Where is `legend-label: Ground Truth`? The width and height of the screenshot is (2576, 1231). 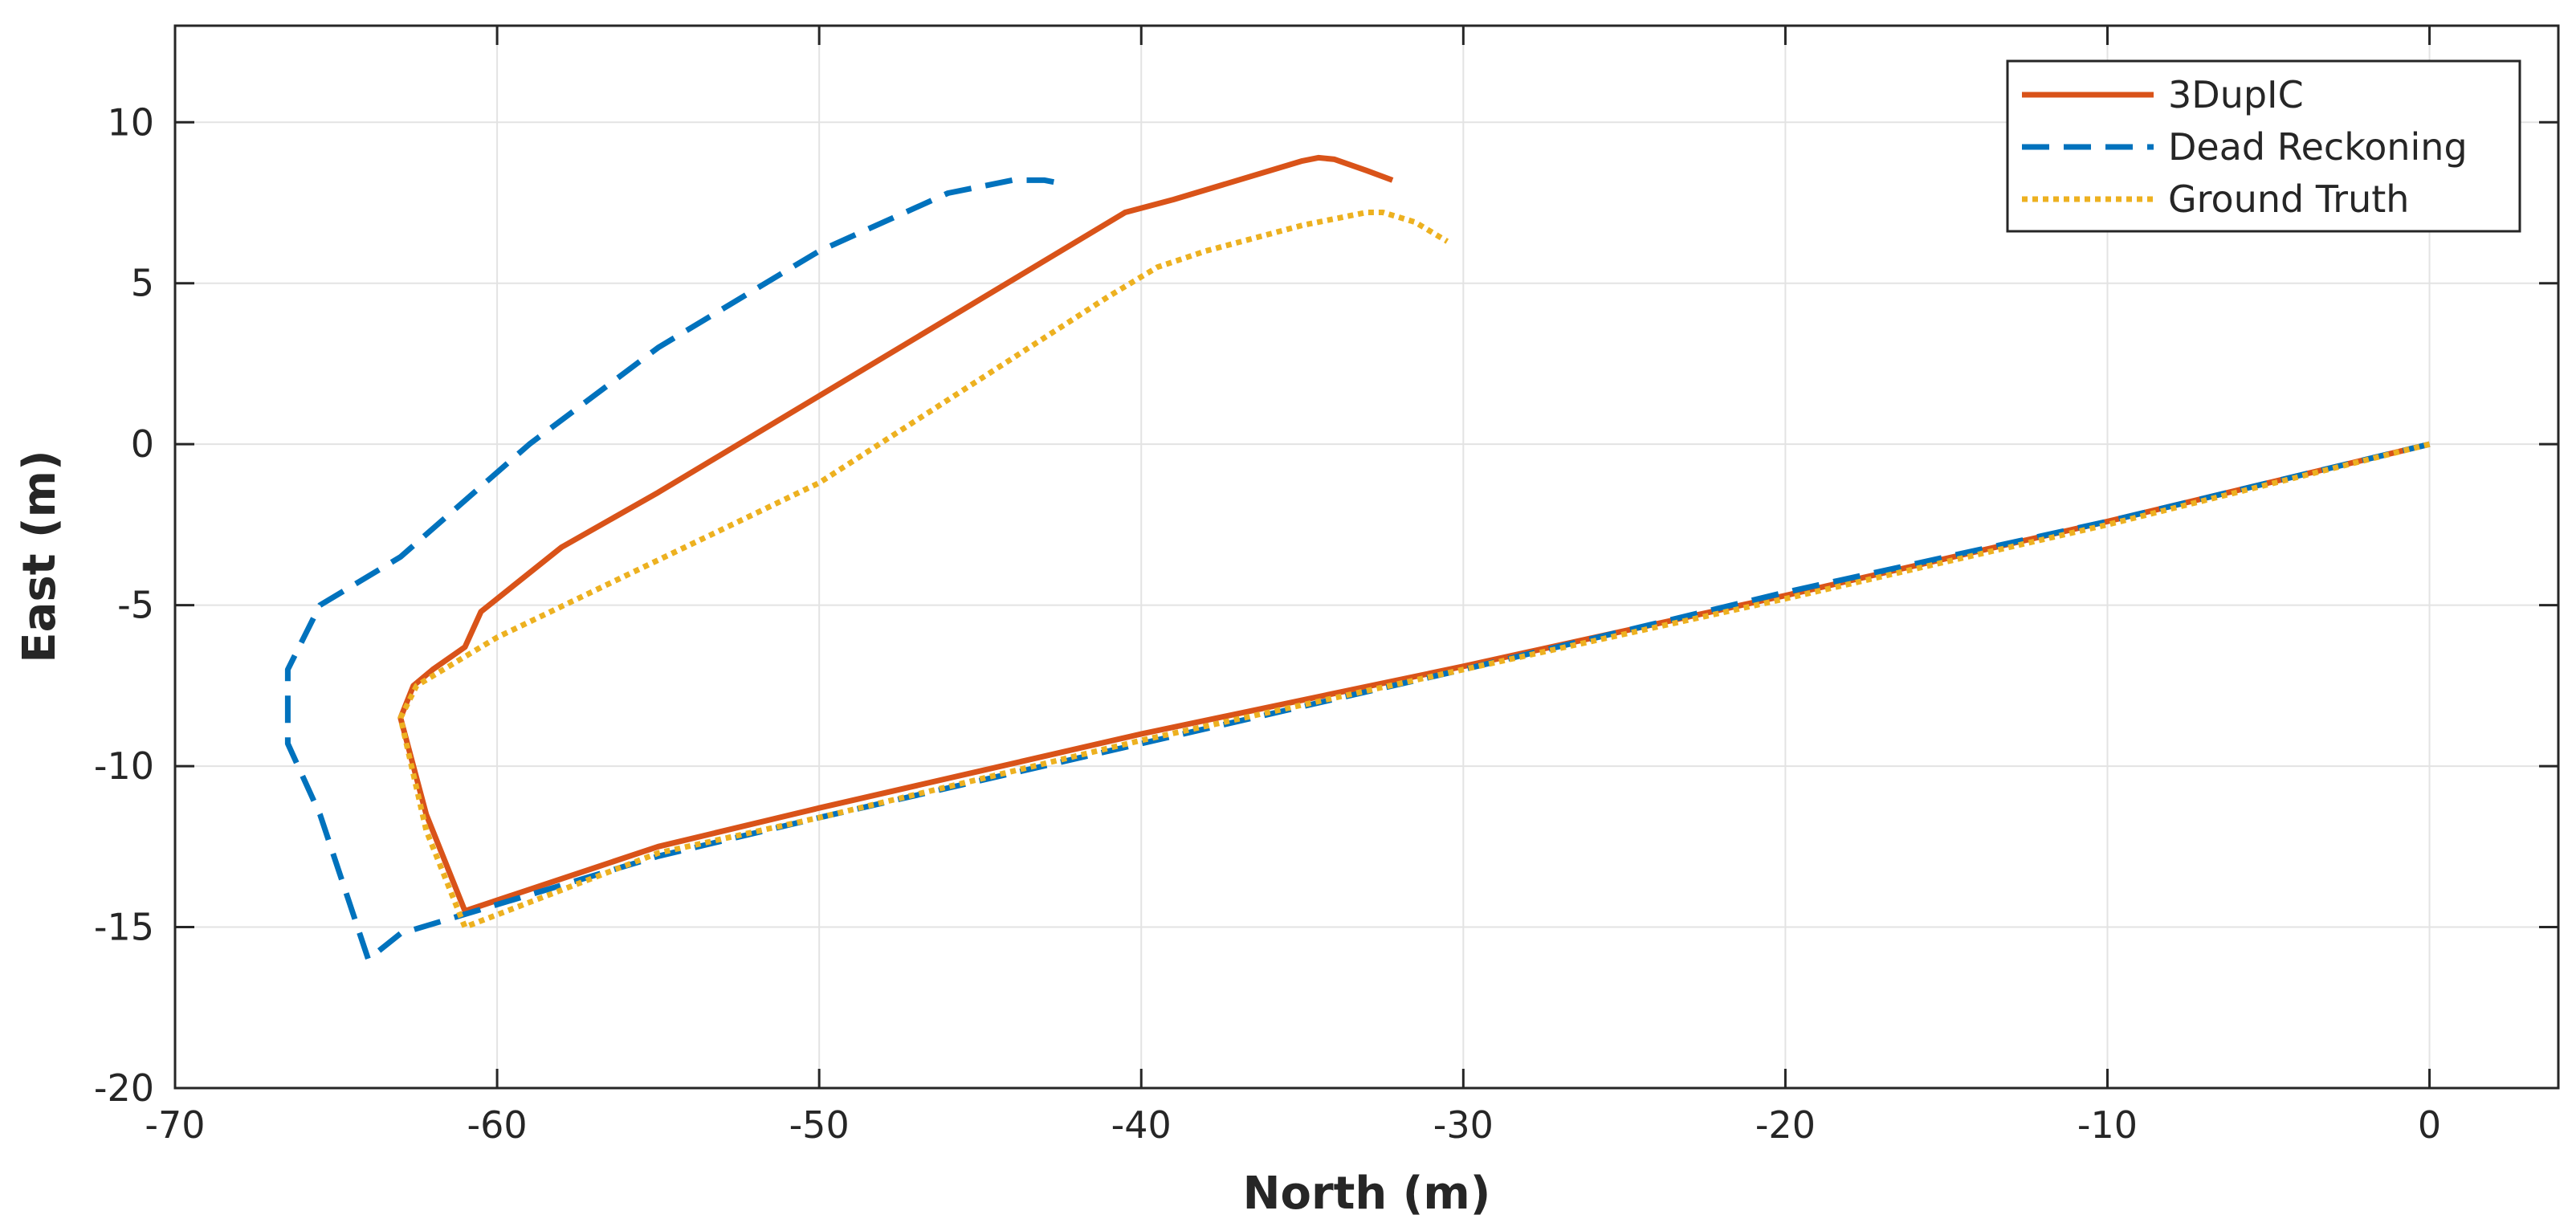
legend-label: Ground Truth is located at coordinates (2288, 199).